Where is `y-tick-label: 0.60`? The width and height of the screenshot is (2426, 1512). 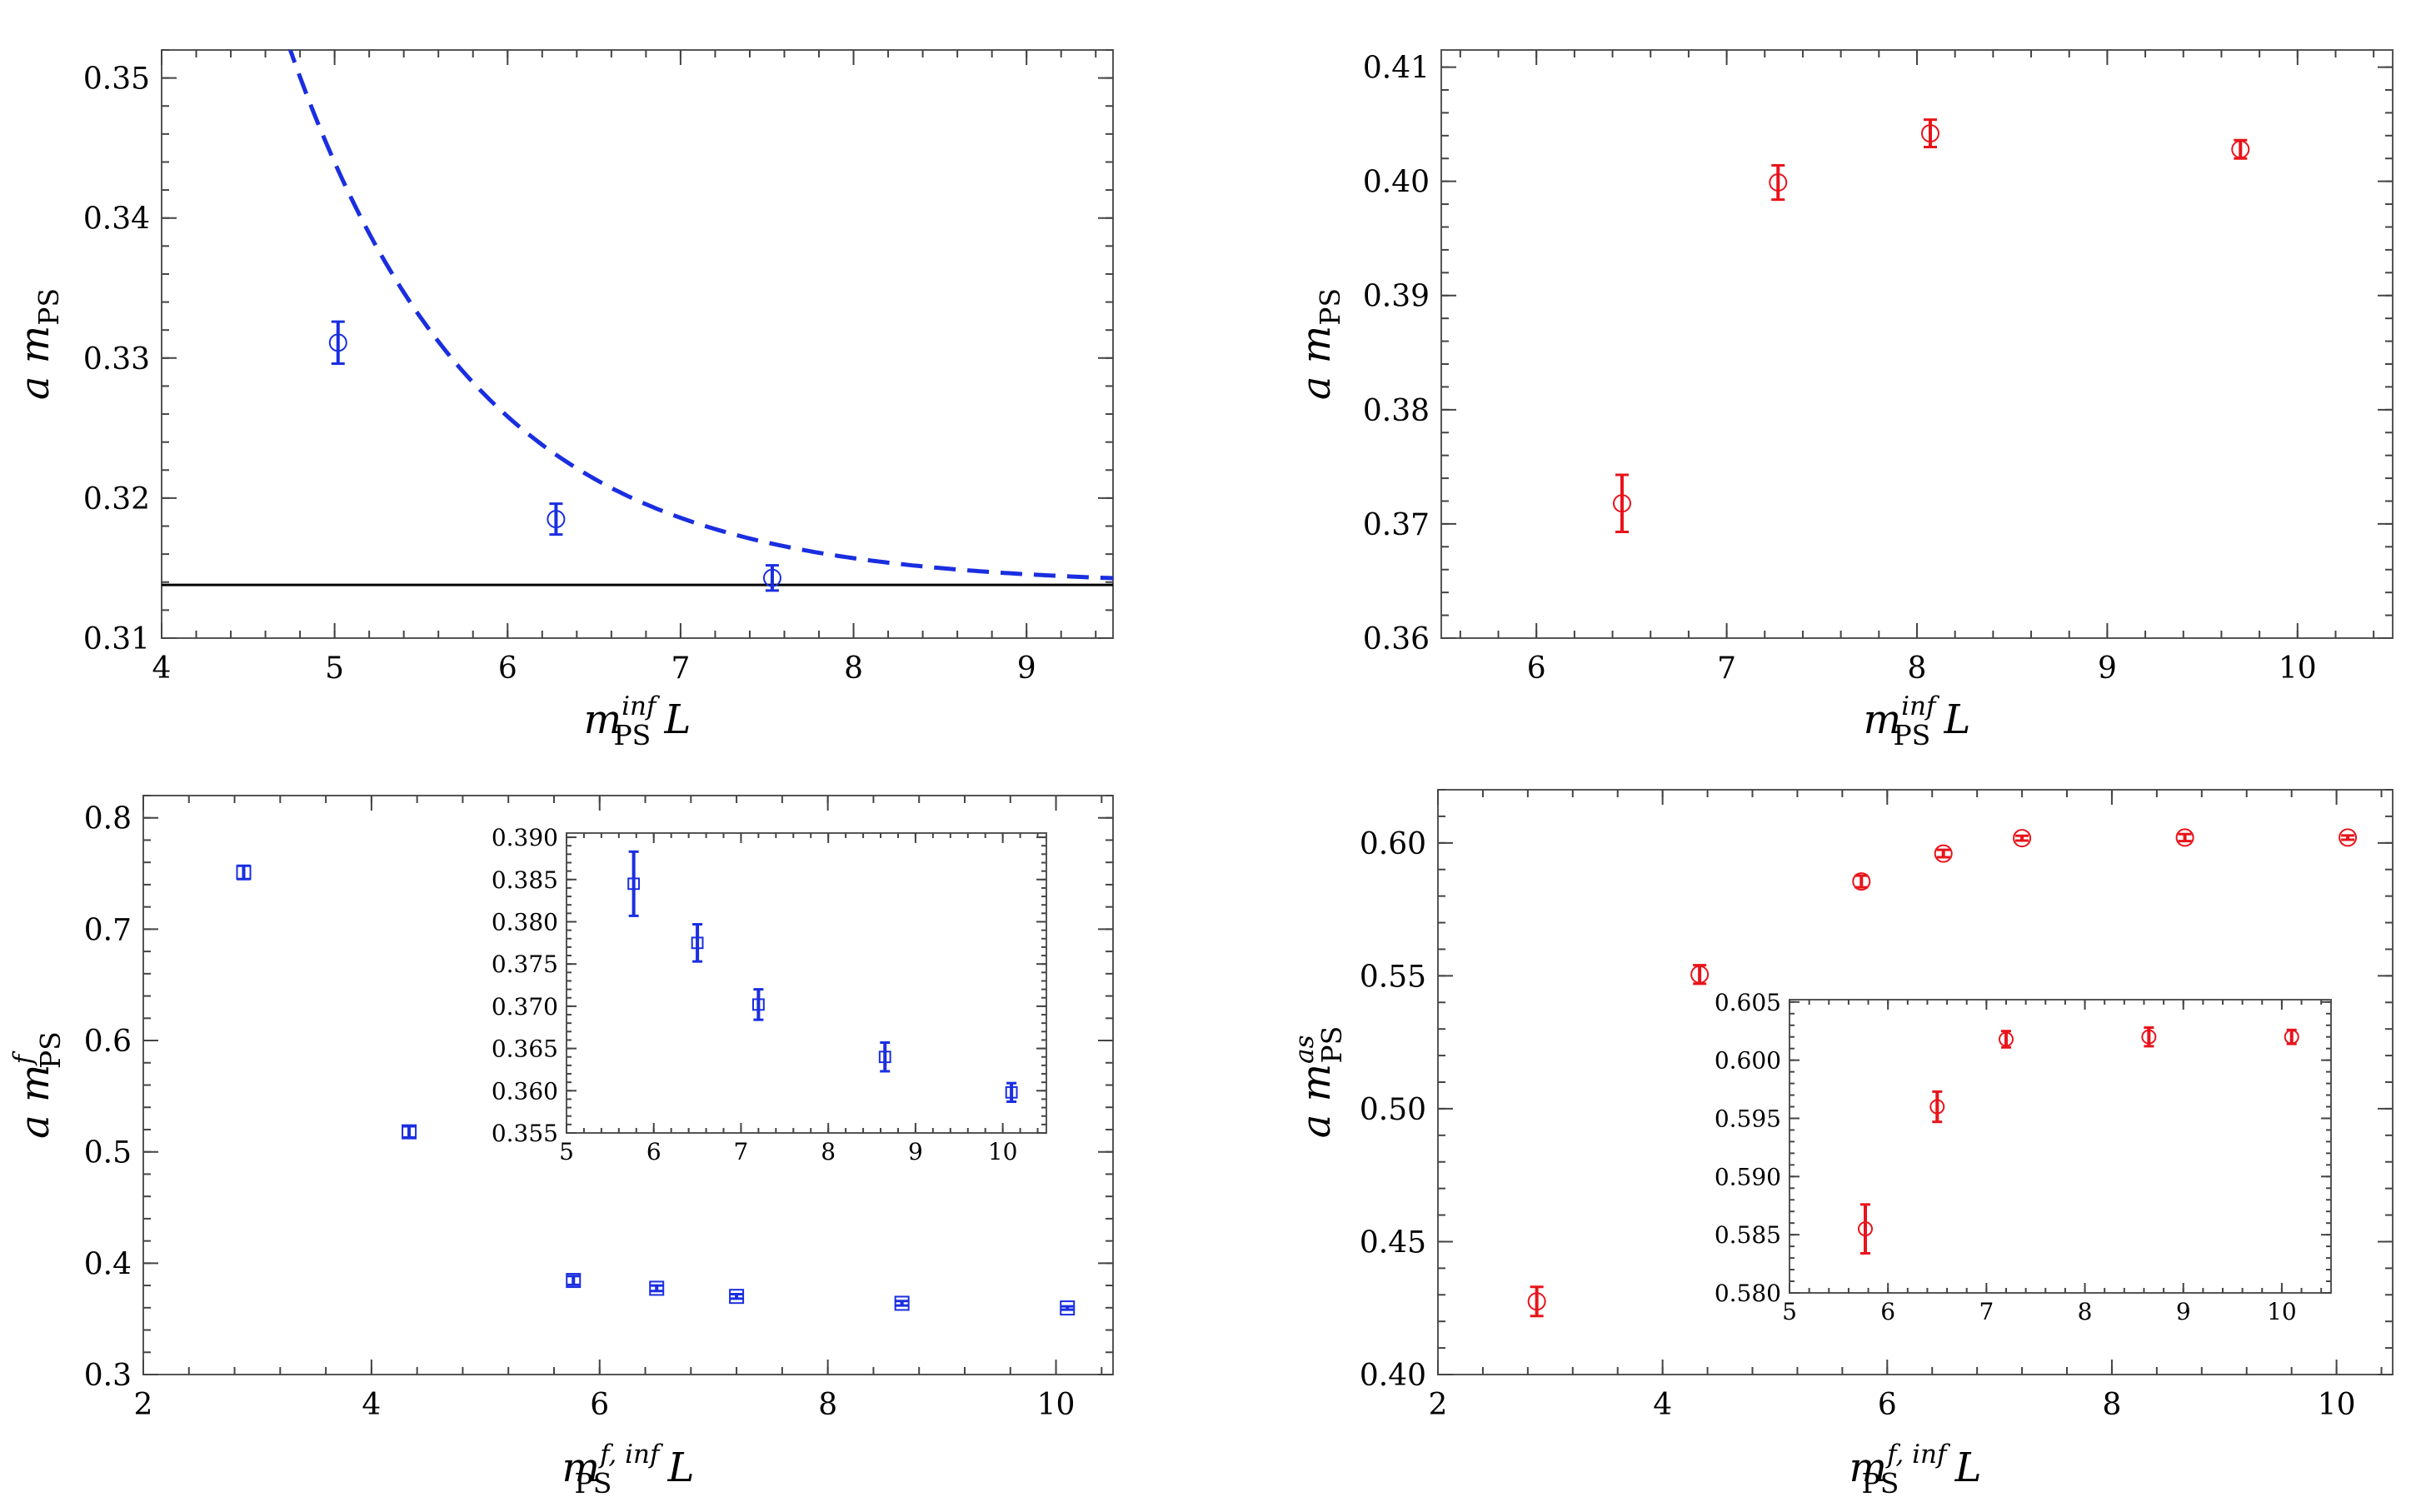 y-tick-label: 0.60 is located at coordinates (1393, 844).